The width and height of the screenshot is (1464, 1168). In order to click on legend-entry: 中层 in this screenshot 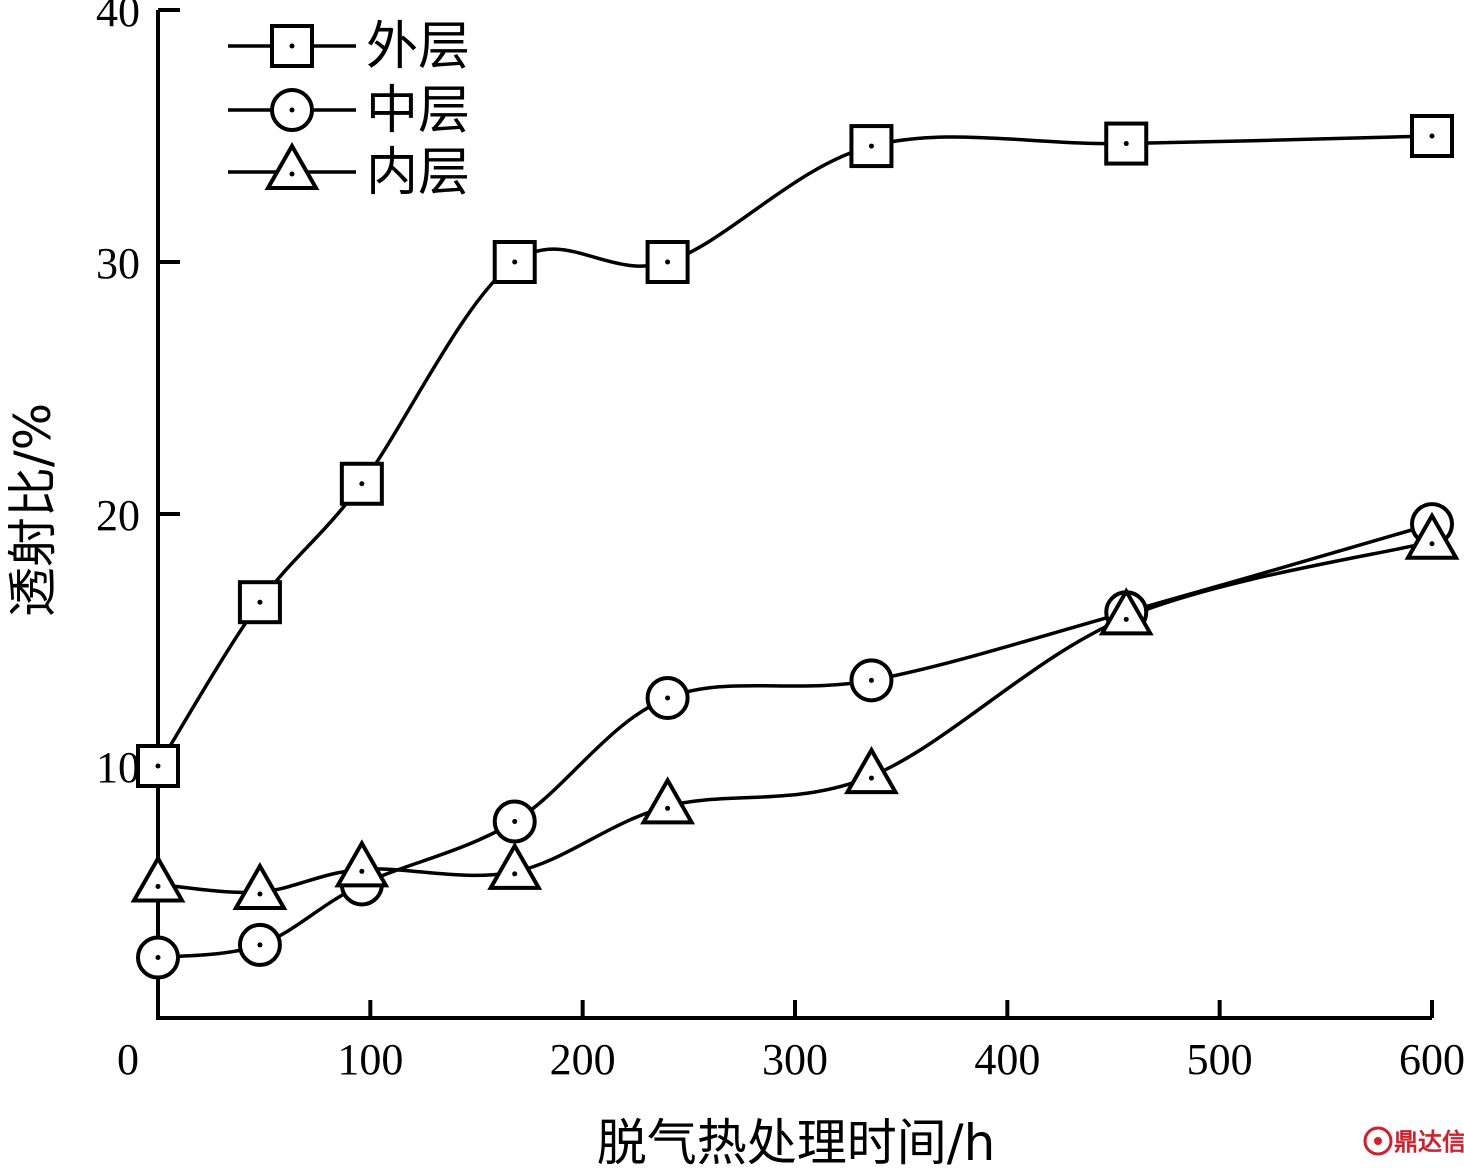, I will do `click(349, 111)`.